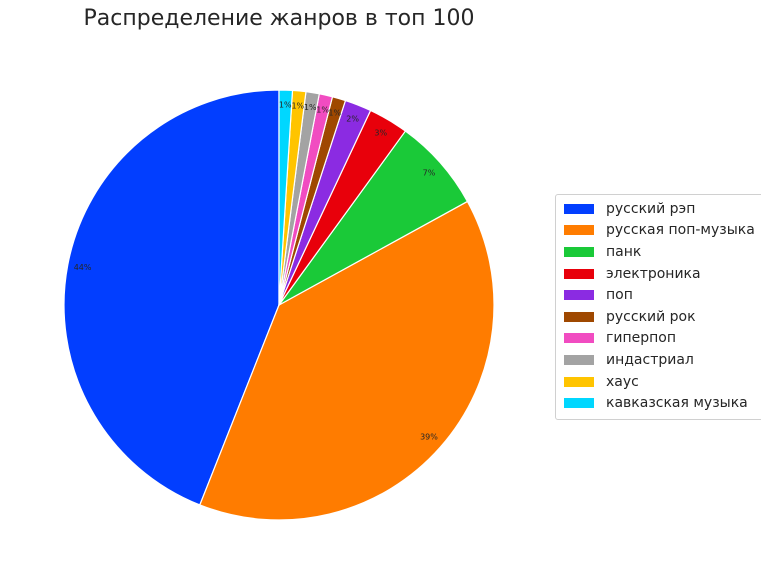 This screenshot has height=584, width=761. I want to click on pie-percent-label: 44%, so click(83, 267).